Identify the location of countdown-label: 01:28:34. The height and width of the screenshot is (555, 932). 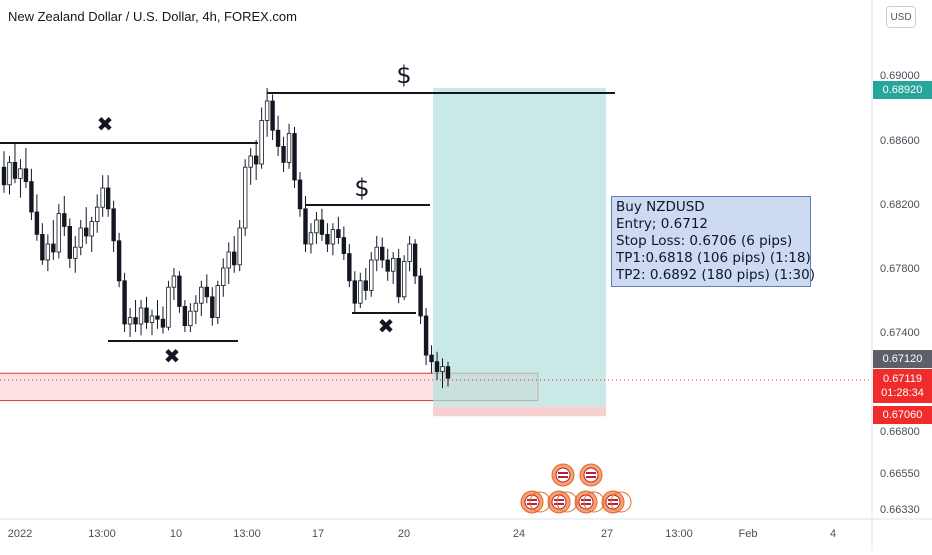
(902, 393).